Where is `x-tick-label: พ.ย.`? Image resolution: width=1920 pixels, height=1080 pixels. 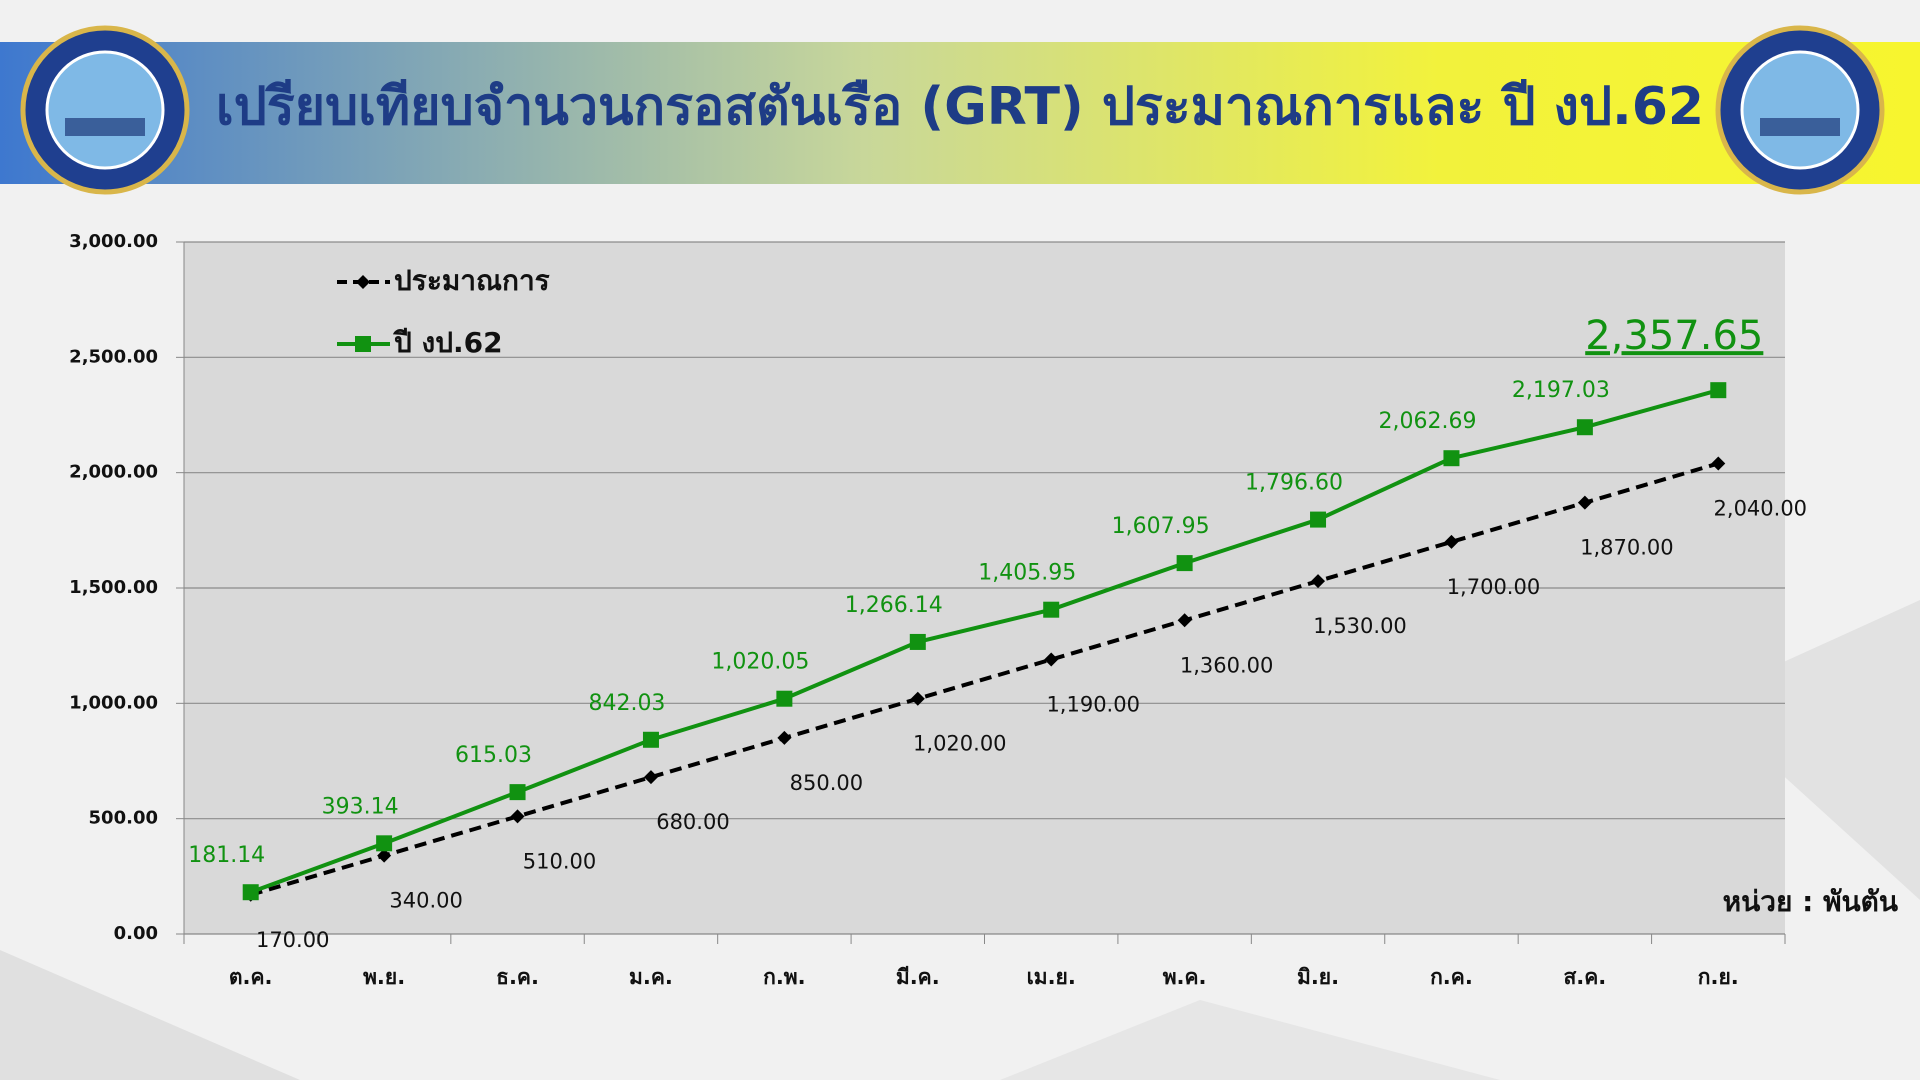 x-tick-label: พ.ย. is located at coordinates (384, 977).